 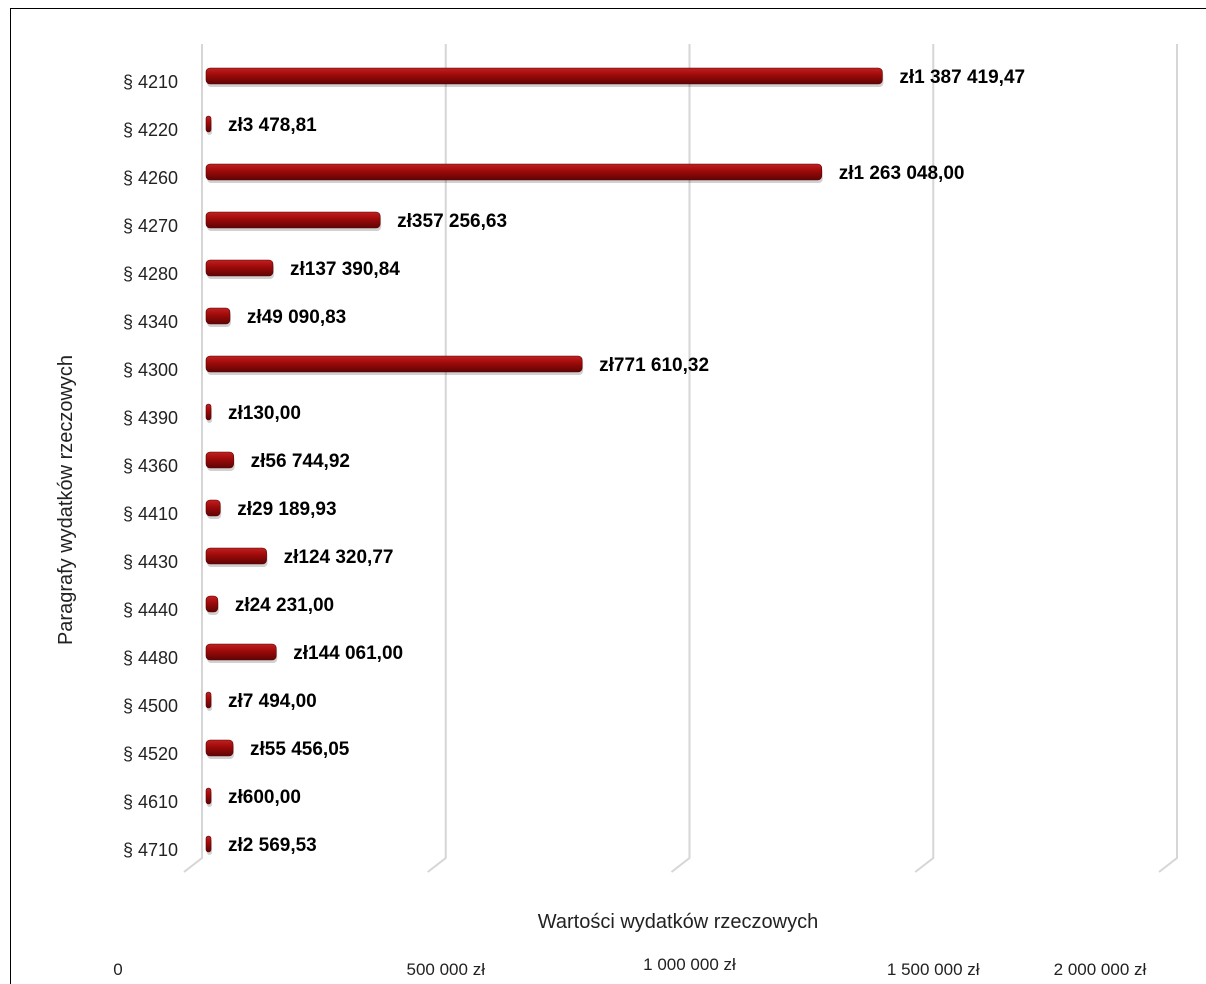 What do you see at coordinates (452, 221) in the screenshot?
I see `value-label: zł357 256,63` at bounding box center [452, 221].